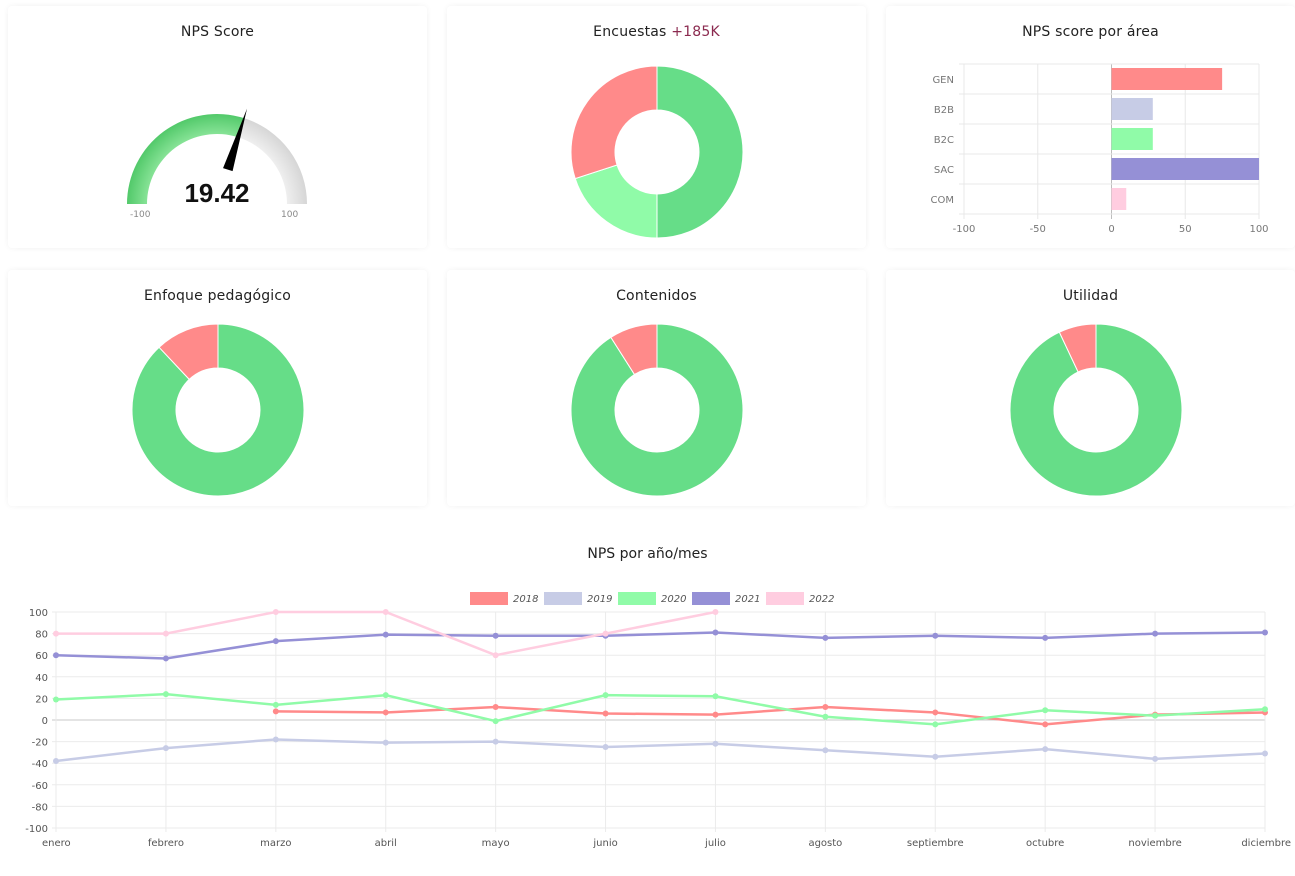 The height and width of the screenshot is (876, 1295). What do you see at coordinates (525, 599) in the screenshot?
I see `legend-label-2018: 2018` at bounding box center [525, 599].